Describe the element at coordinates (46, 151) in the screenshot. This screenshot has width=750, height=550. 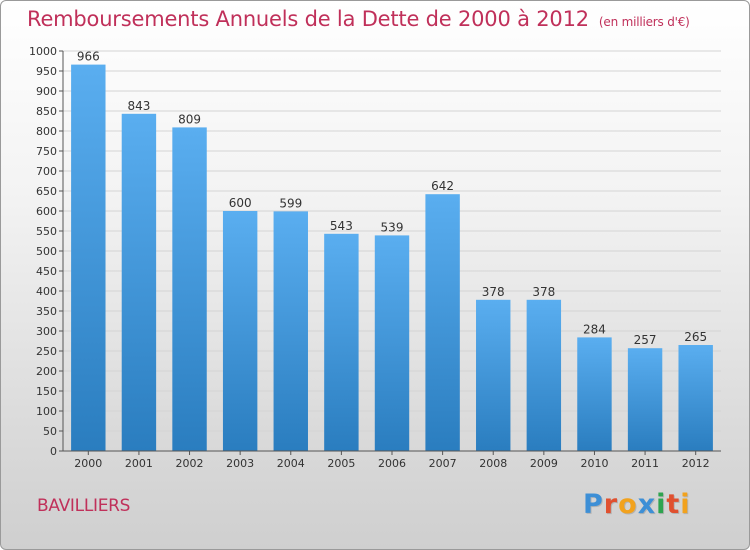
I see `y-tick-label: 750` at that location.